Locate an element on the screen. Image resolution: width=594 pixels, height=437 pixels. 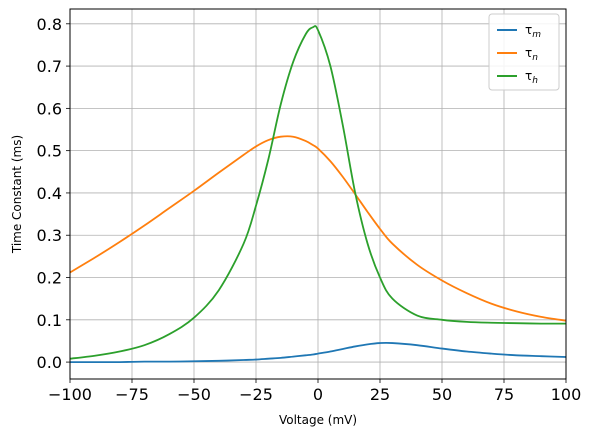
x-axis-label: Voltage (mV) is located at coordinates (318, 420).